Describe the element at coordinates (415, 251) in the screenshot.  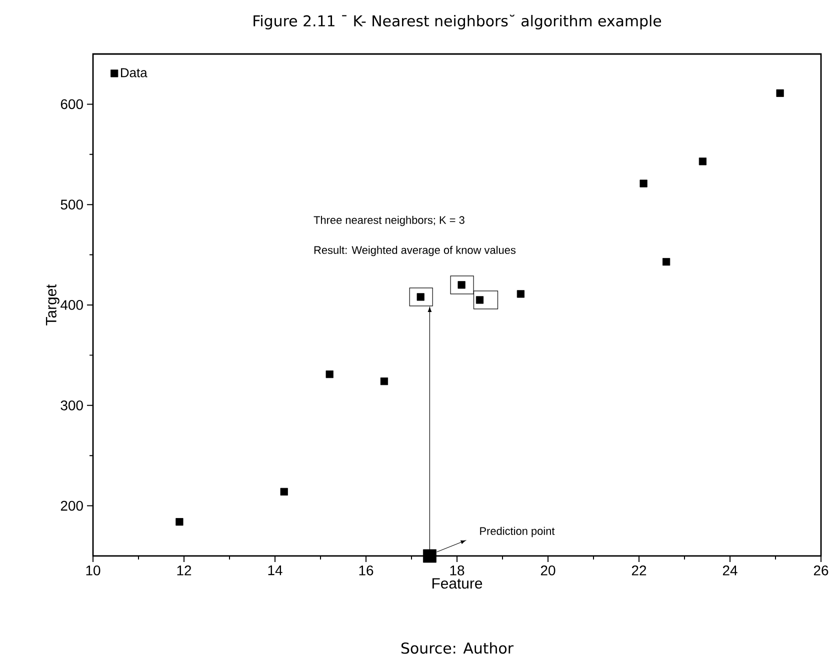
I see `annotation: Result: Weighted average of know values` at that location.